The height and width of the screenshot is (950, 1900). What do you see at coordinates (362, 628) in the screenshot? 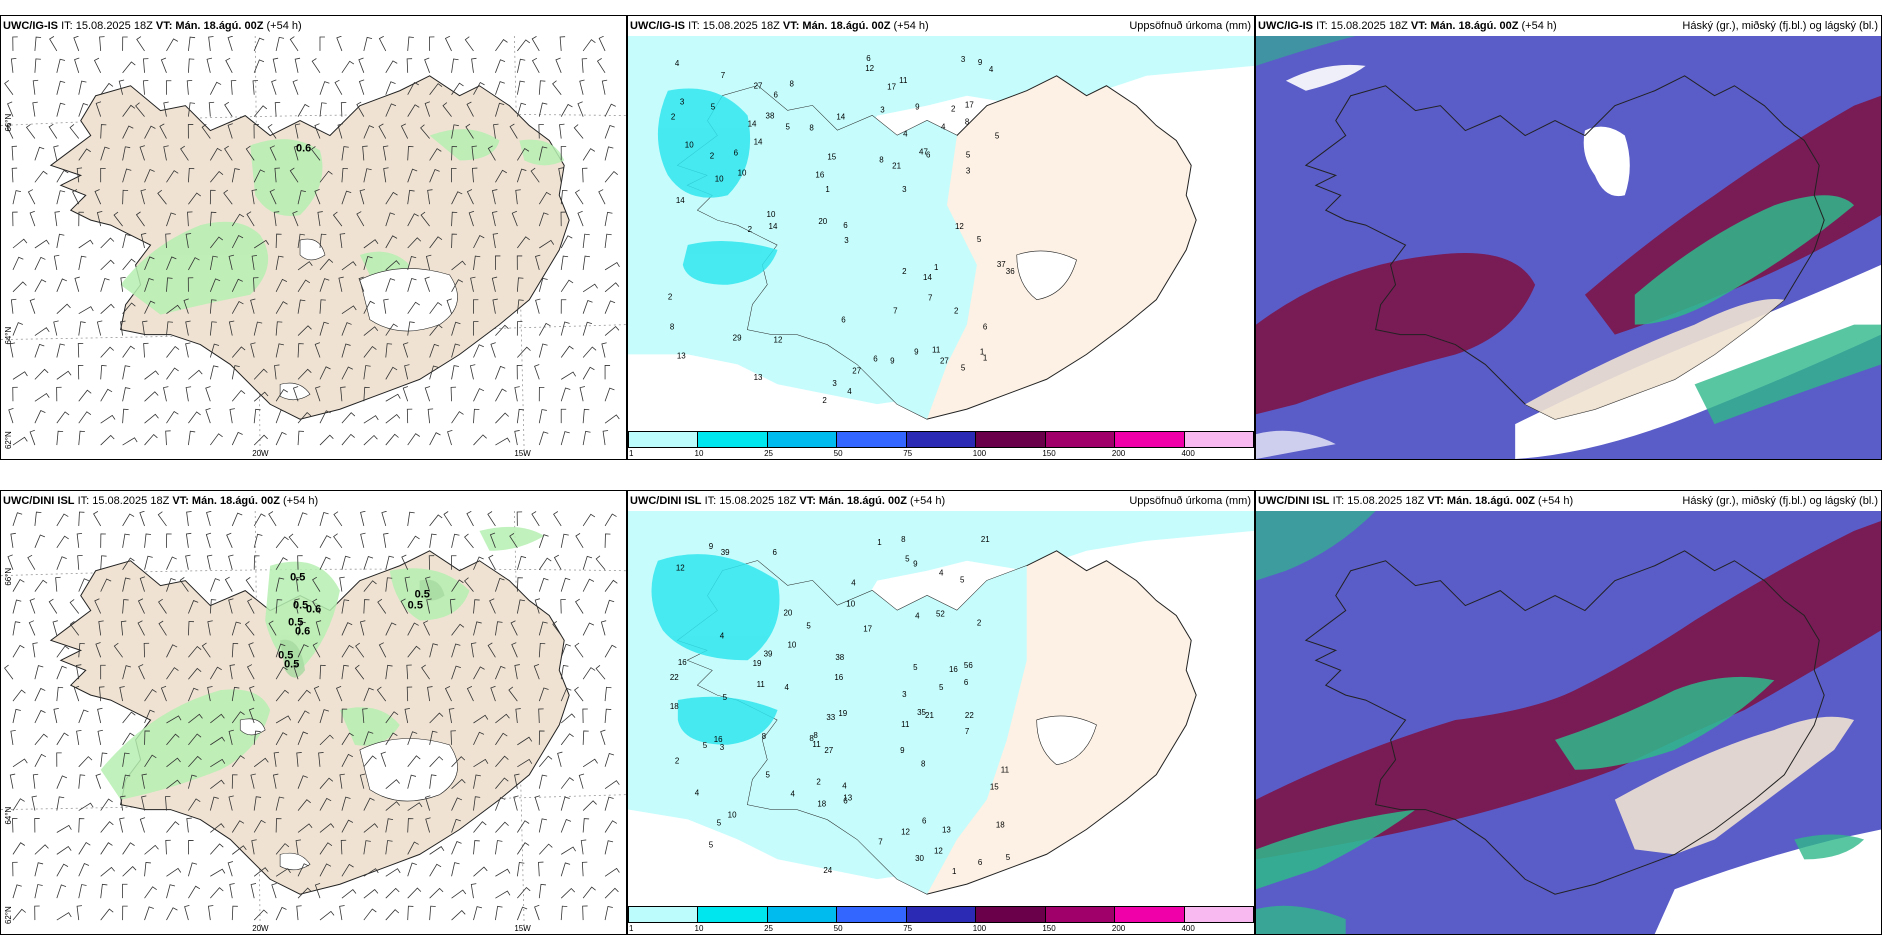
I see `precip-green-dark` at bounding box center [362, 628].